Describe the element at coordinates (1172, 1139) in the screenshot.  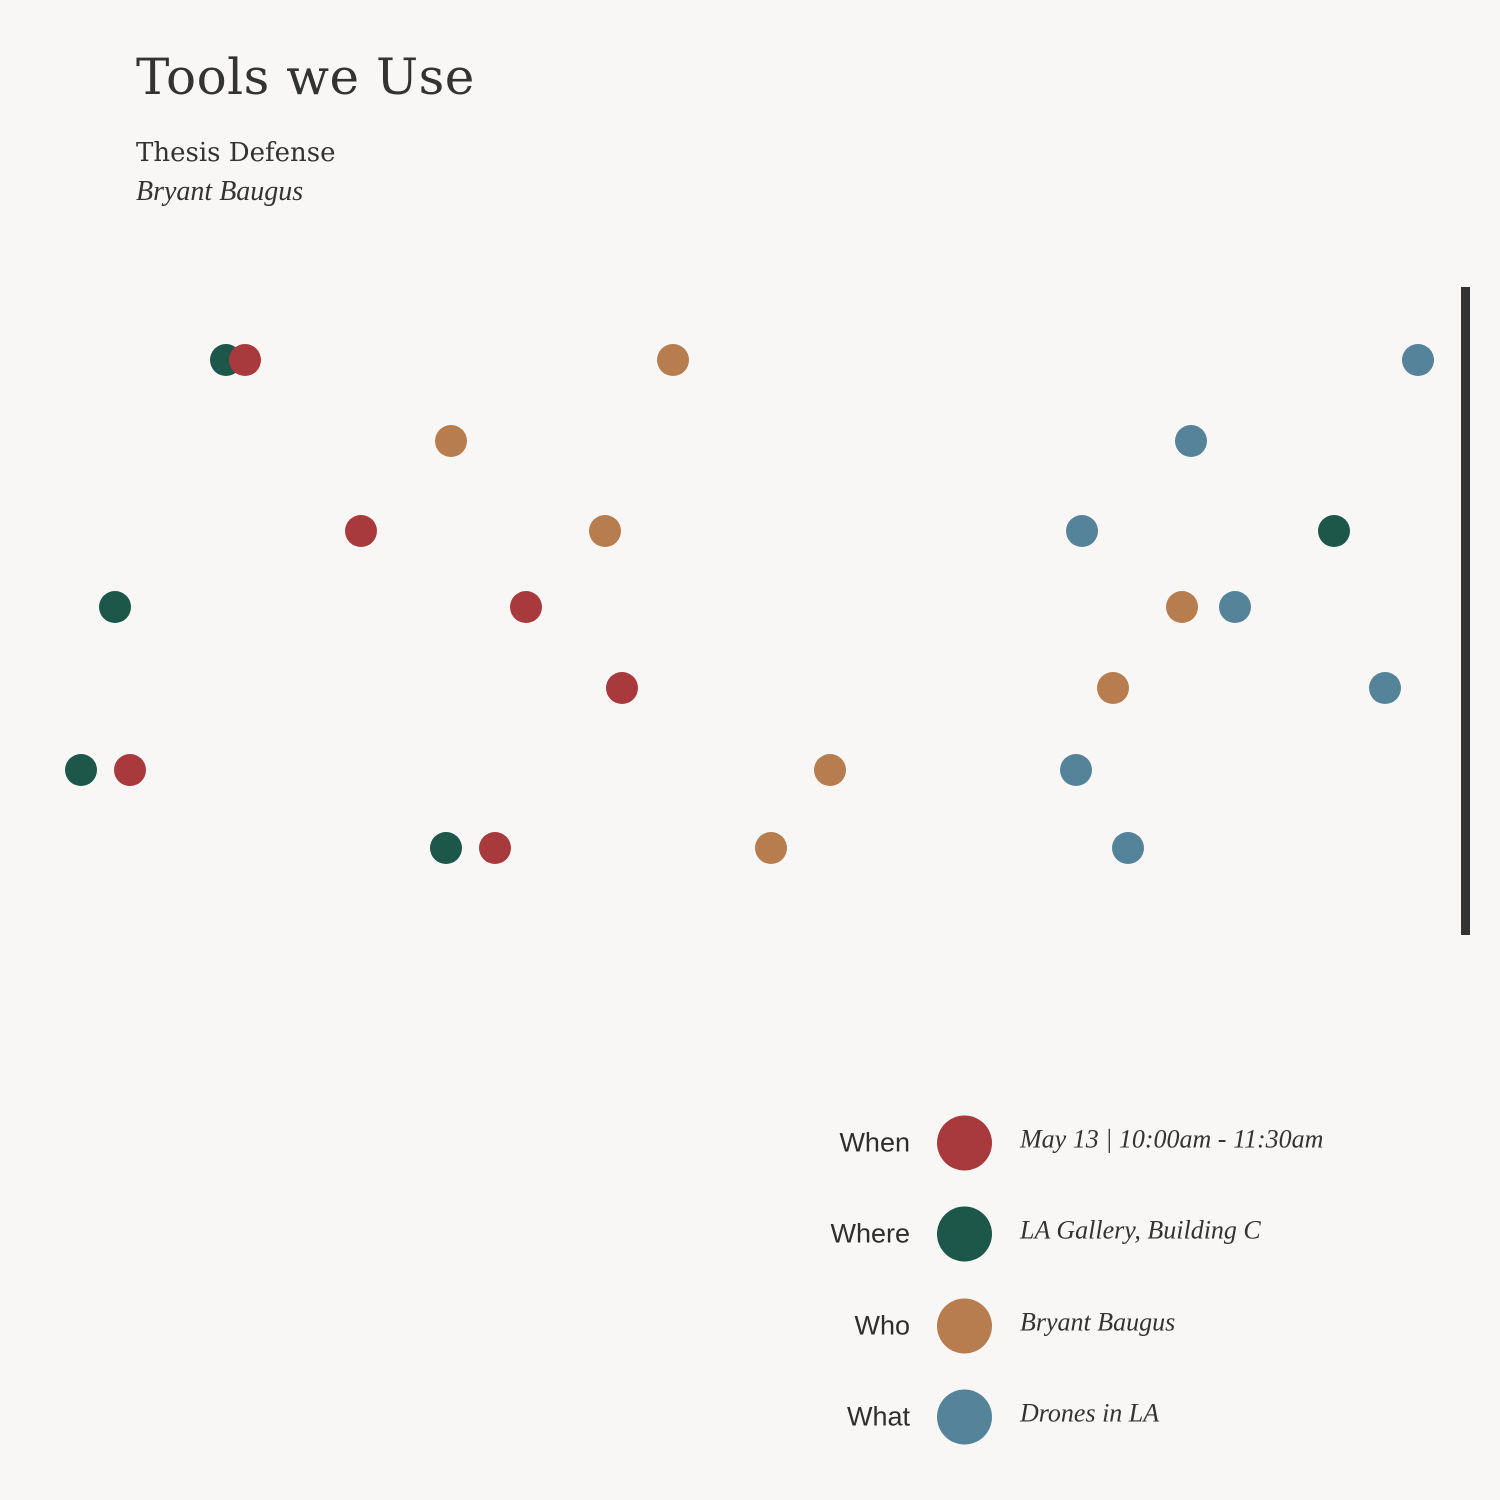
I see `legend-value-when: May 13 | 10:00am - 11:30am` at that location.